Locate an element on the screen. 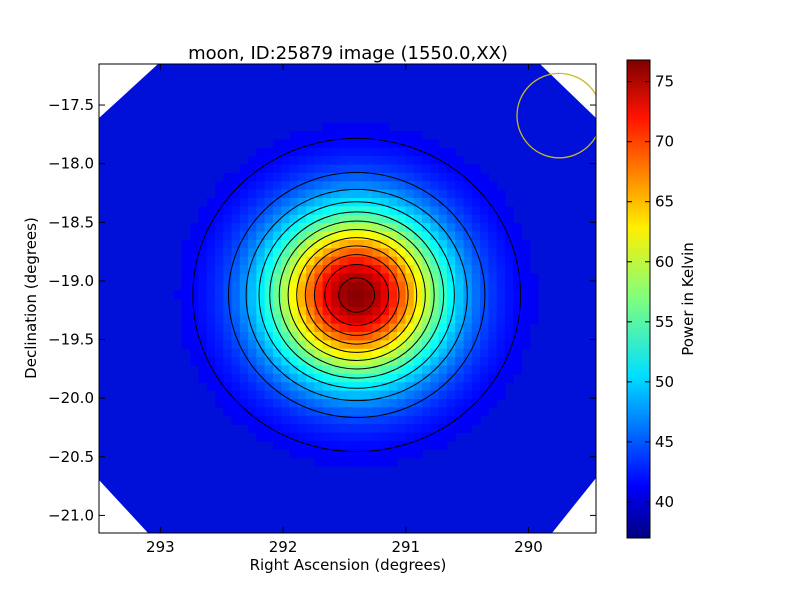  contour-line is located at coordinates (357, 295).